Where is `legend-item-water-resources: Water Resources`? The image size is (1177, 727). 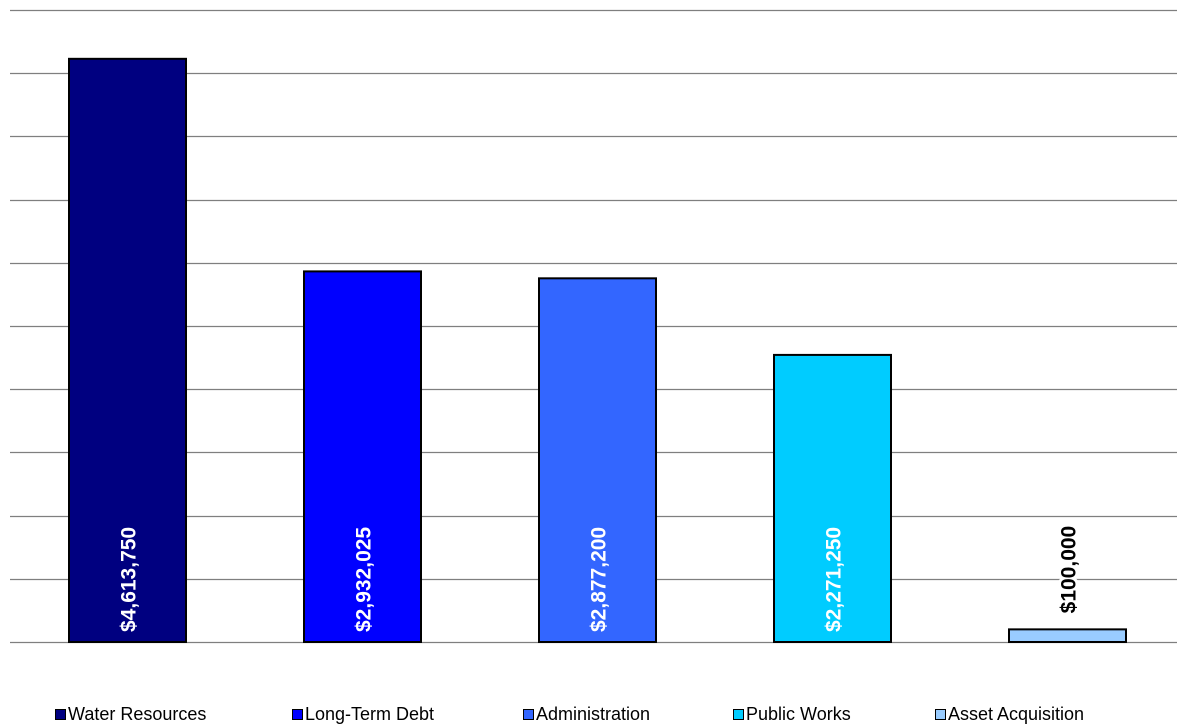
legend-item-water-resources: Water Resources is located at coordinates (130, 714).